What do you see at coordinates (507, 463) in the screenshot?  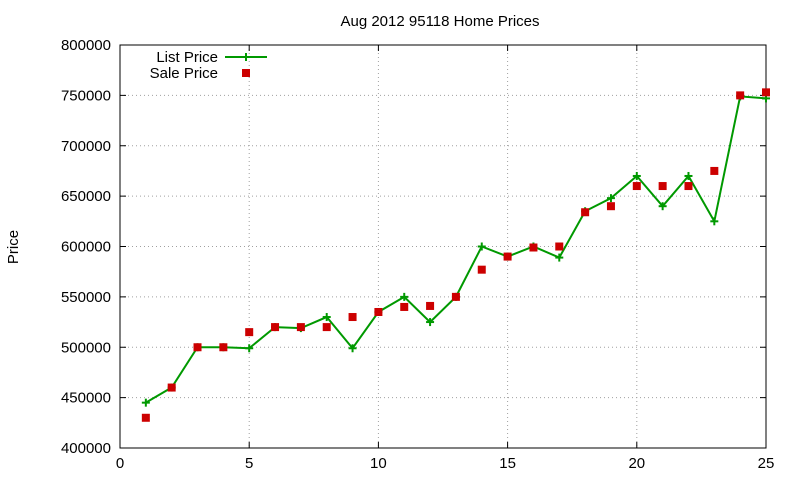 I see `x-tick-label: 15` at bounding box center [507, 463].